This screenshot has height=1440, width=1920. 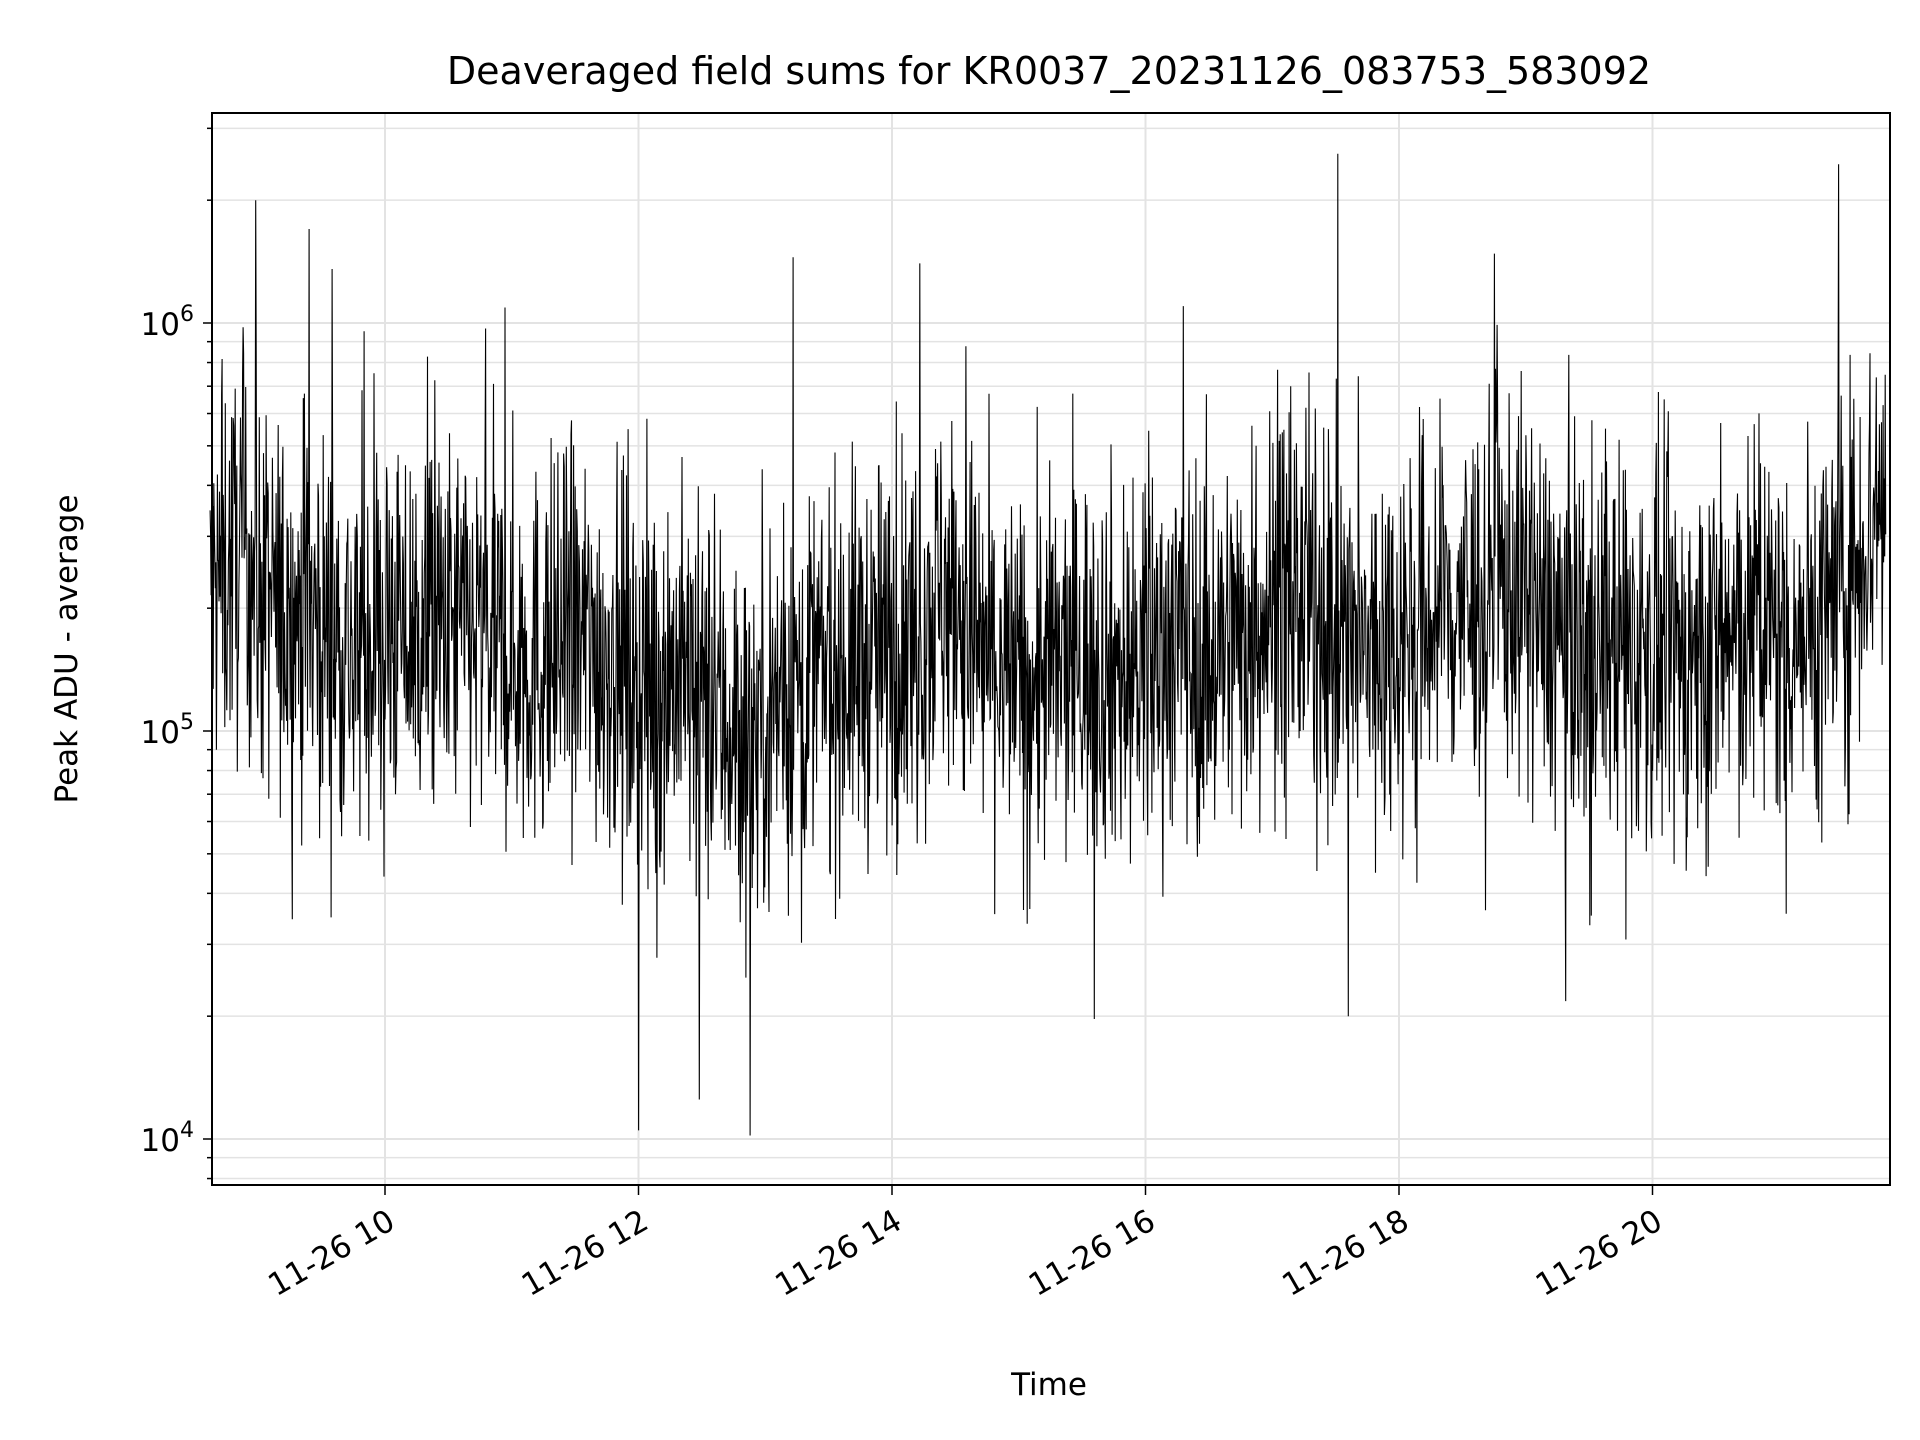 I want to click on y-tick-label: 10⁵, so click(x=167, y=730).